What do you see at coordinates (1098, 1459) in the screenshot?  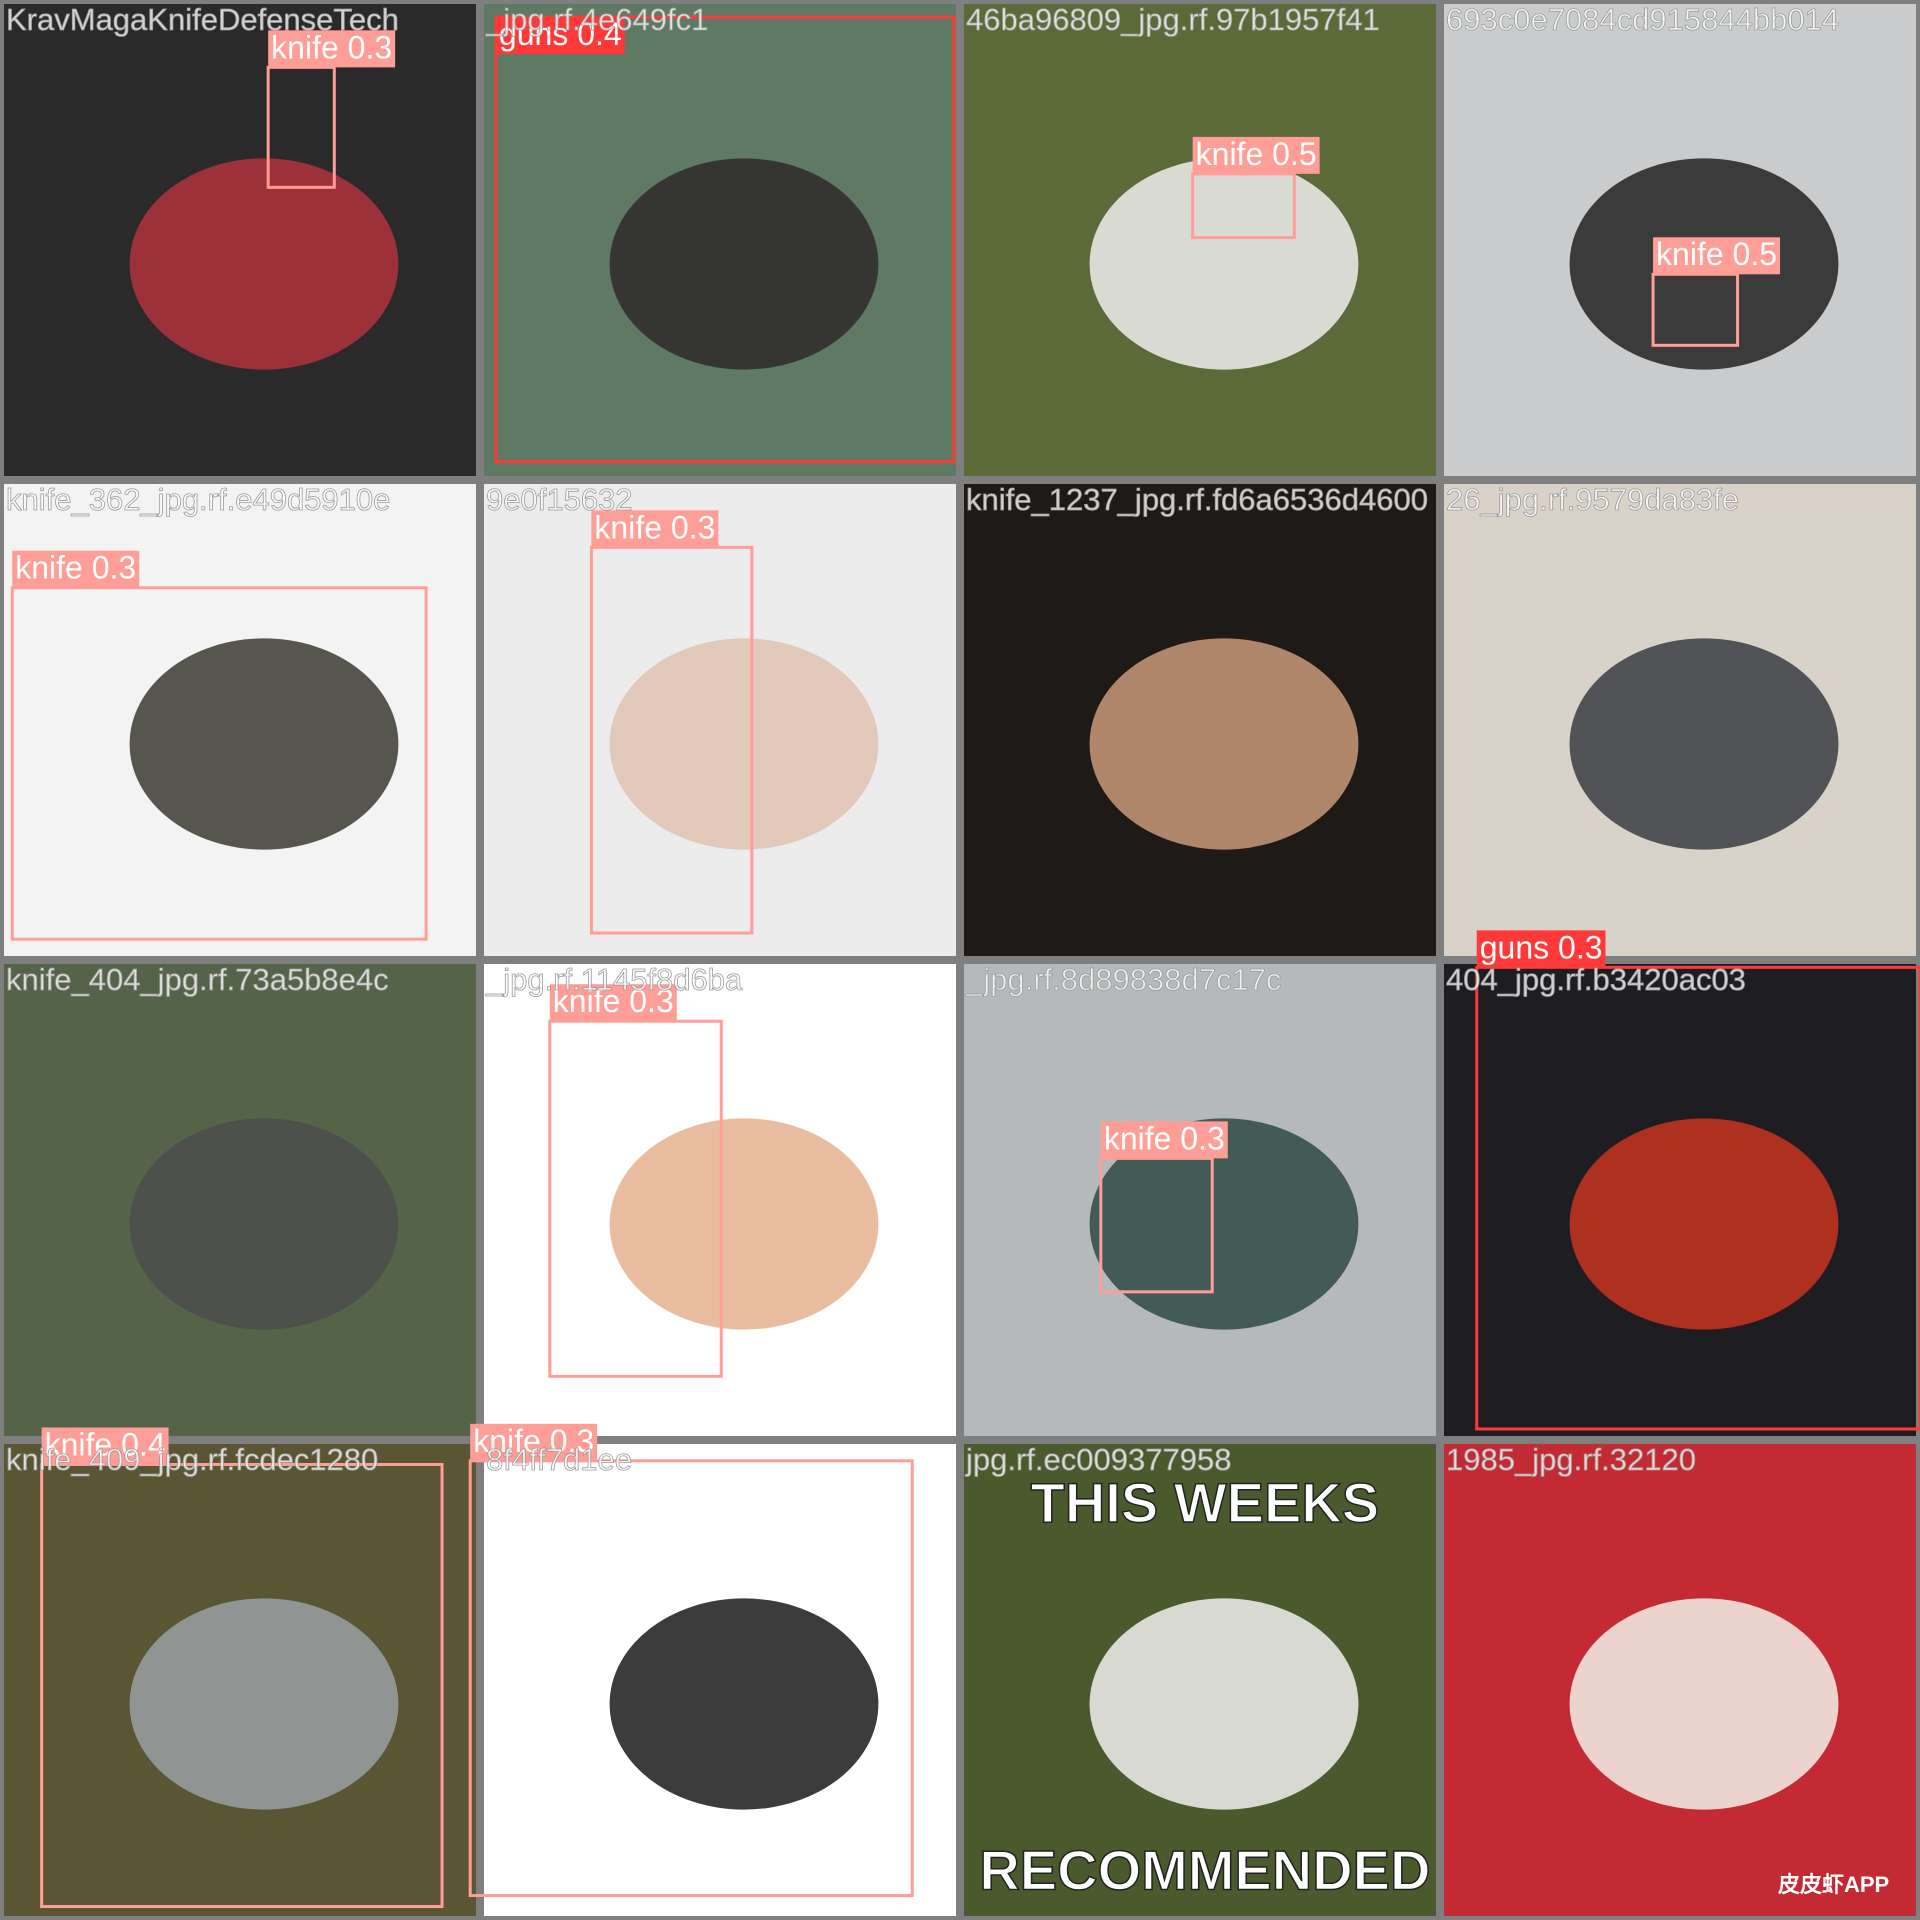 I see `filename-label: jpg.rf.ec009377958` at bounding box center [1098, 1459].